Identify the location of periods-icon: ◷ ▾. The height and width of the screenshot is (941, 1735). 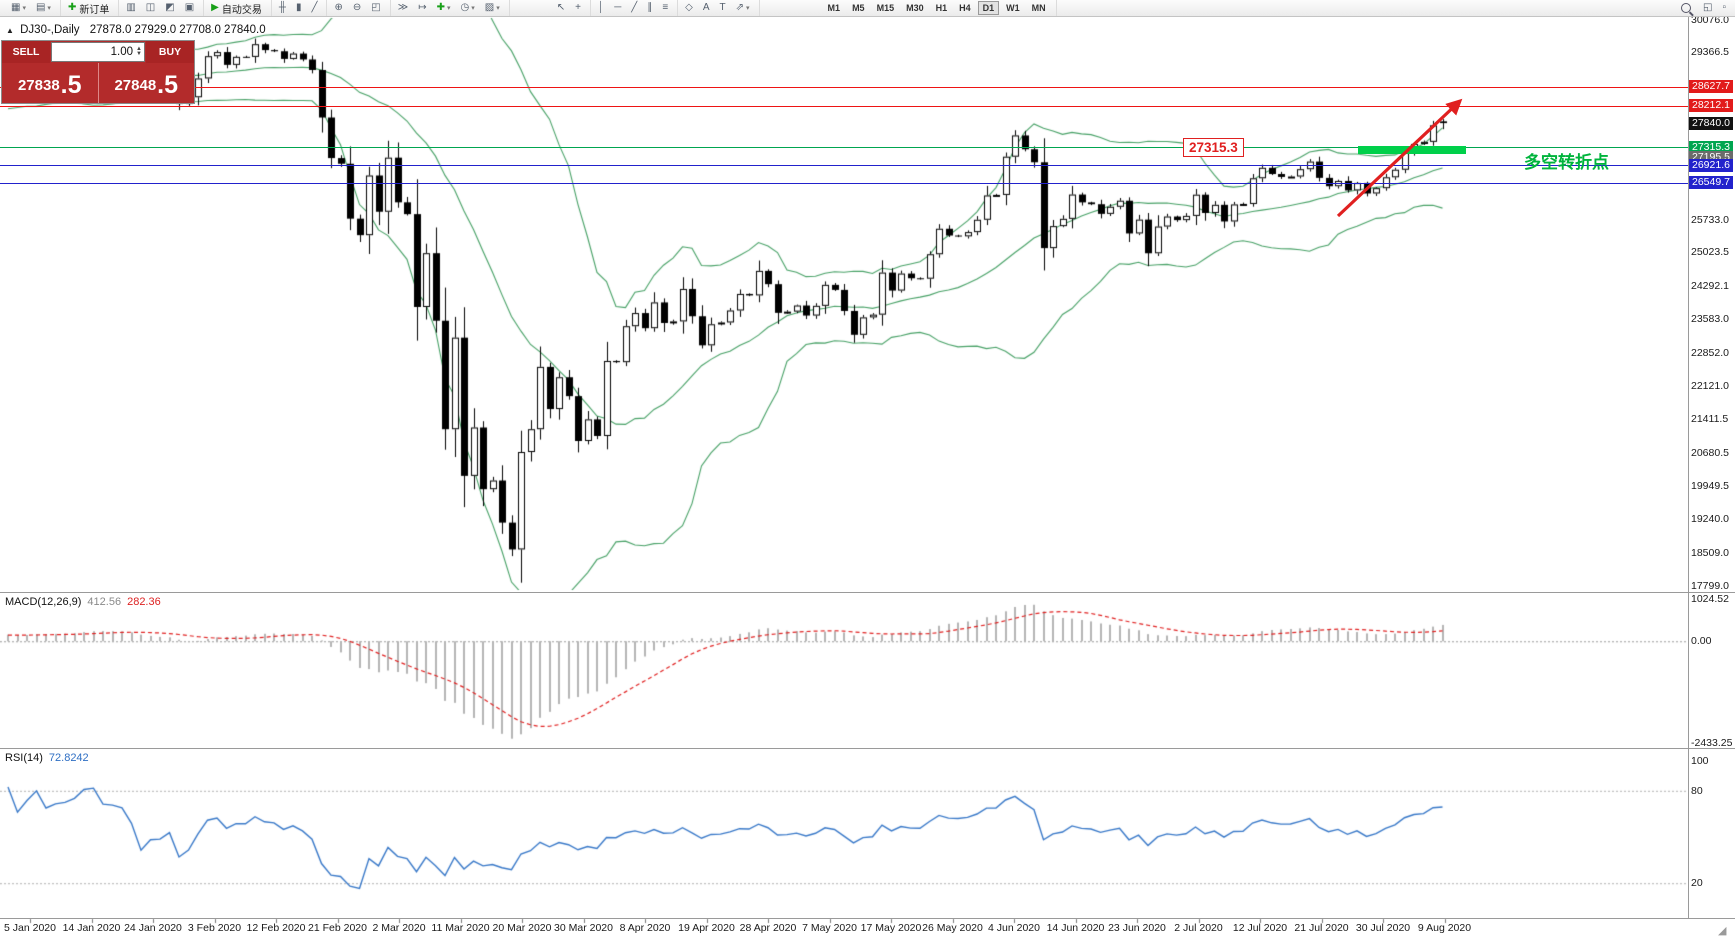
(467, 7).